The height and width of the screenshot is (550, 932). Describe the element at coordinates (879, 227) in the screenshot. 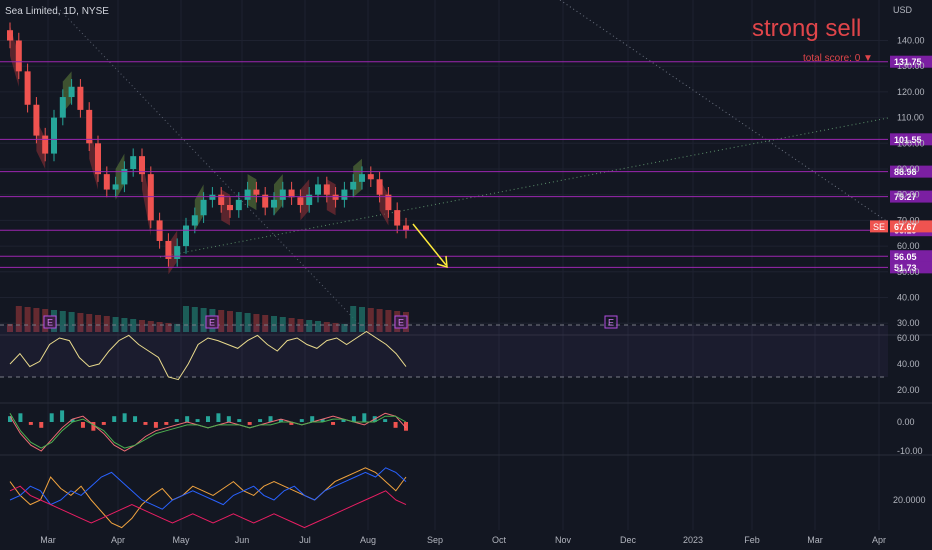

I see `last-price-ticker: SE` at that location.